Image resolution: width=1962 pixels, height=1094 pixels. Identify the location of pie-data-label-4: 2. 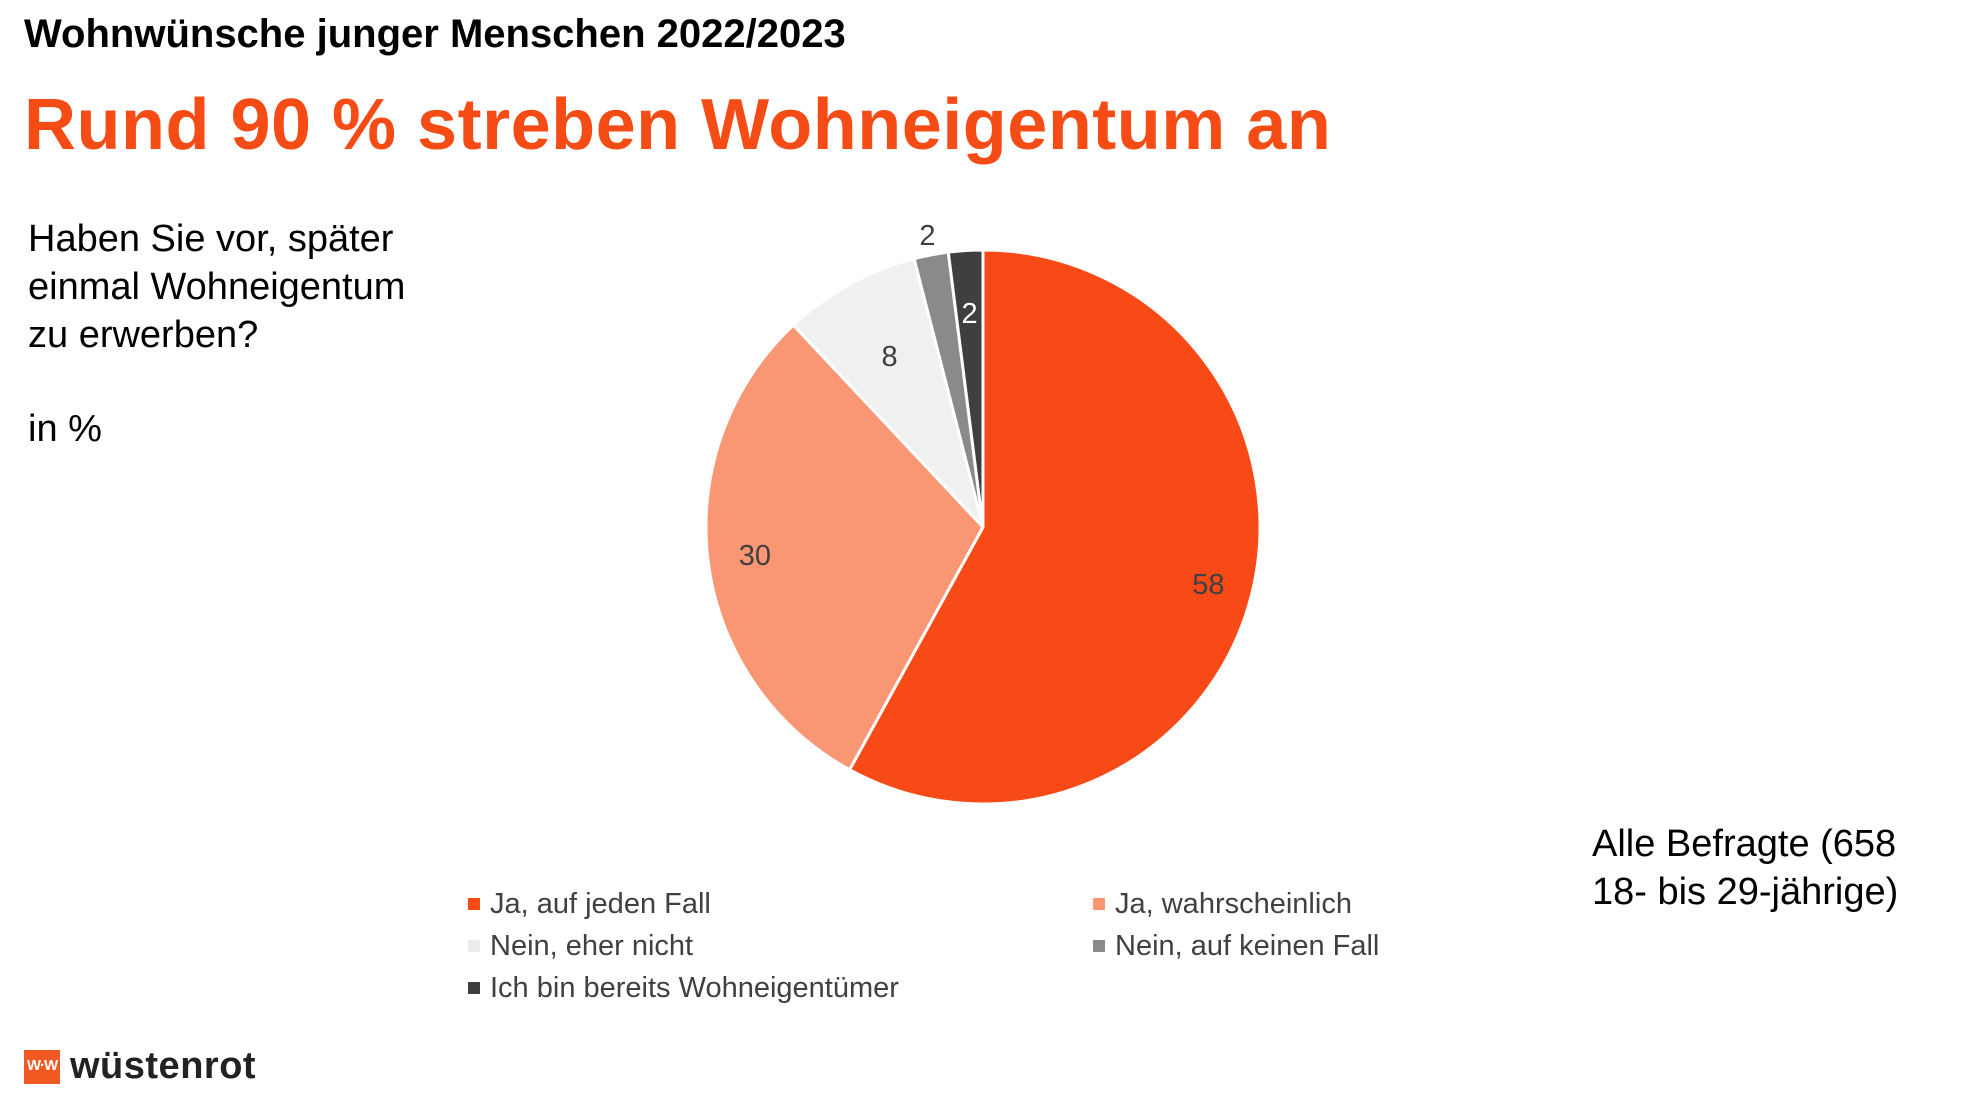
(927, 236).